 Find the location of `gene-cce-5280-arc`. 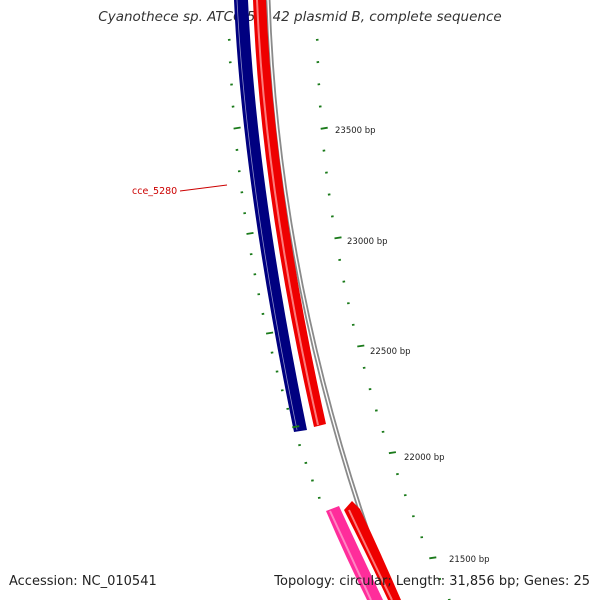

gene-cce-5280-arc is located at coordinates (270, 216).